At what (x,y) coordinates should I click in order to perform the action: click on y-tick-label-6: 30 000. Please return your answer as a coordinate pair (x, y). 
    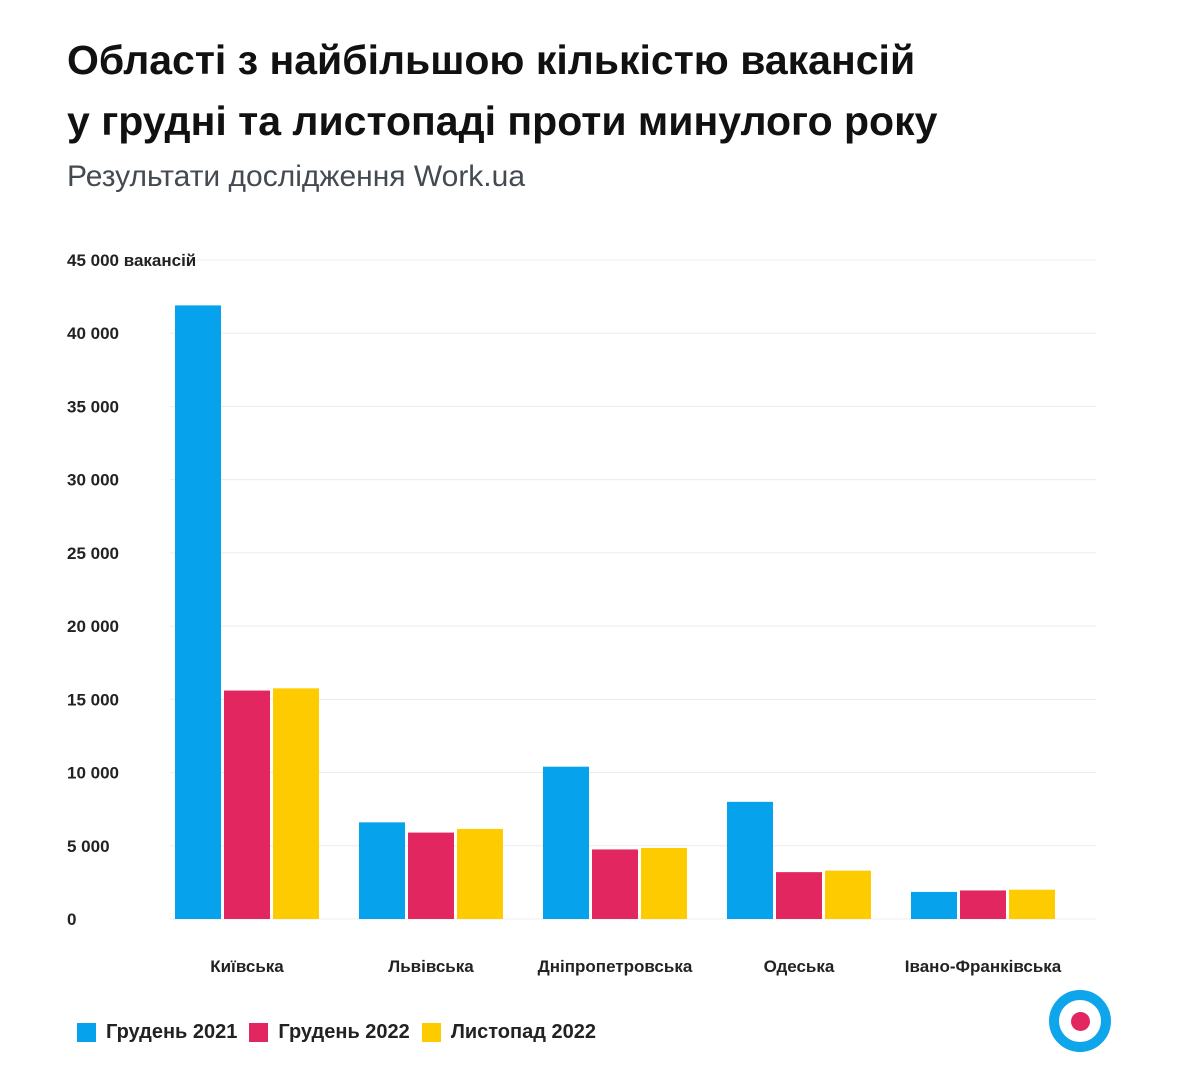
    Looking at the image, I should click on (93, 480).